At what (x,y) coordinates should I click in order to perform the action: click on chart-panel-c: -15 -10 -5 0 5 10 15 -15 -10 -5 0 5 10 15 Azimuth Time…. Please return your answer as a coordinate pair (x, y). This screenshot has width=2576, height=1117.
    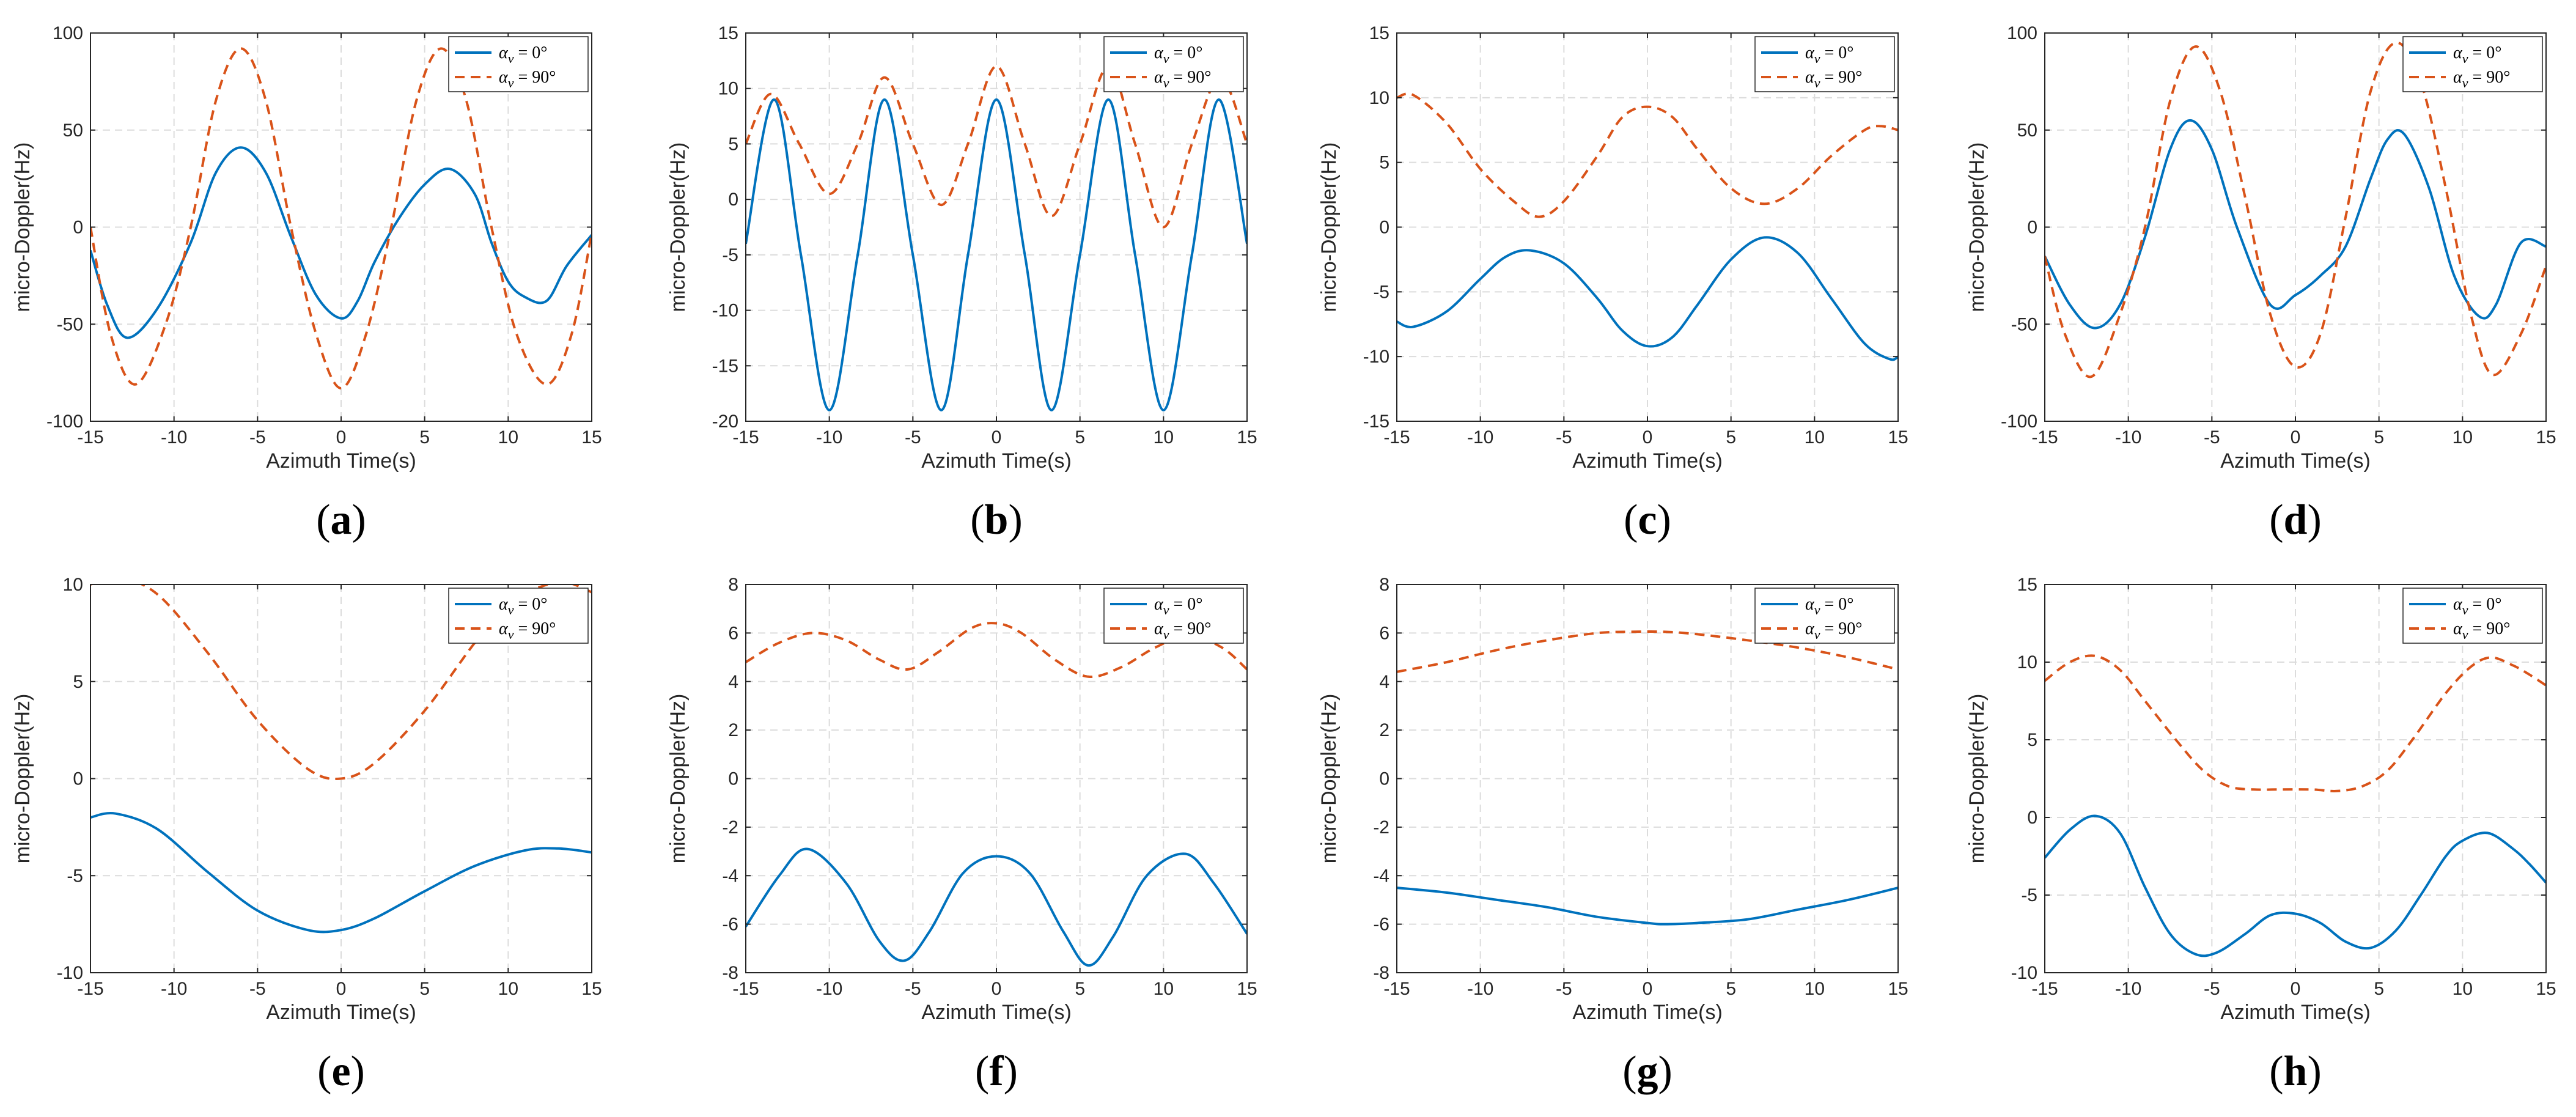
    Looking at the image, I should click on (1612, 283).